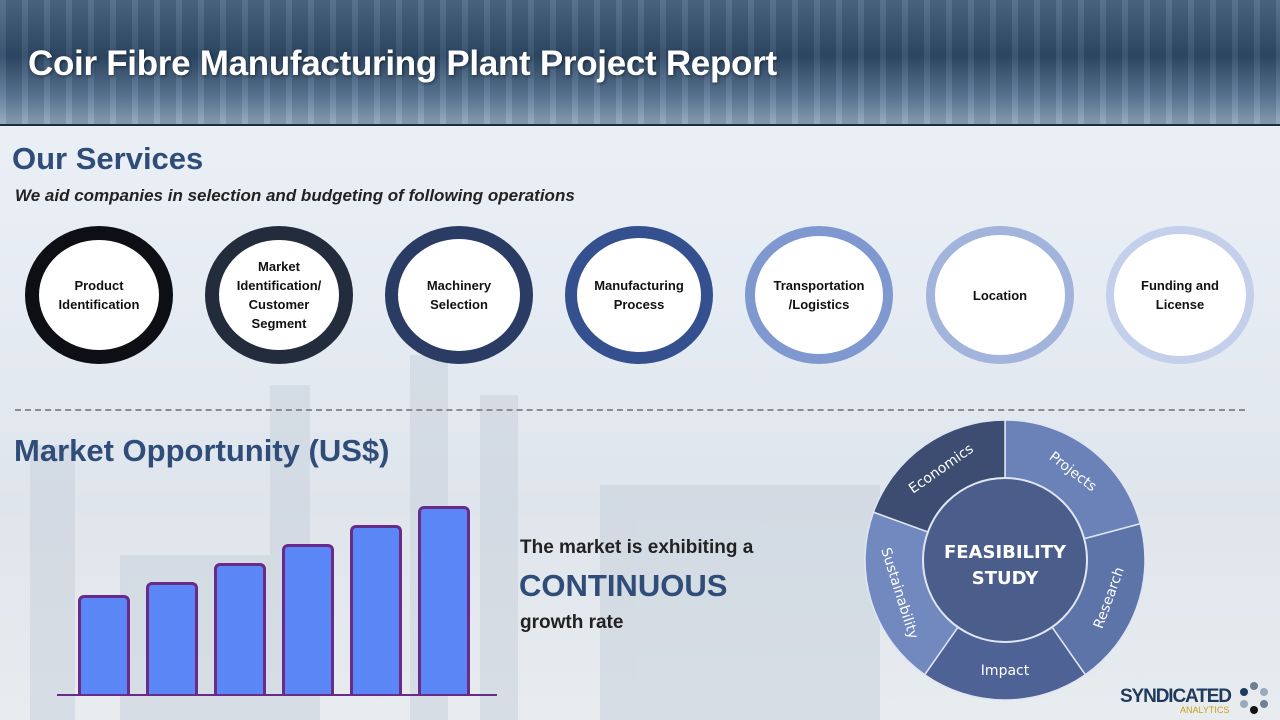 The image size is (1280, 720). I want to click on logo-circles-icon, so click(1254, 698).